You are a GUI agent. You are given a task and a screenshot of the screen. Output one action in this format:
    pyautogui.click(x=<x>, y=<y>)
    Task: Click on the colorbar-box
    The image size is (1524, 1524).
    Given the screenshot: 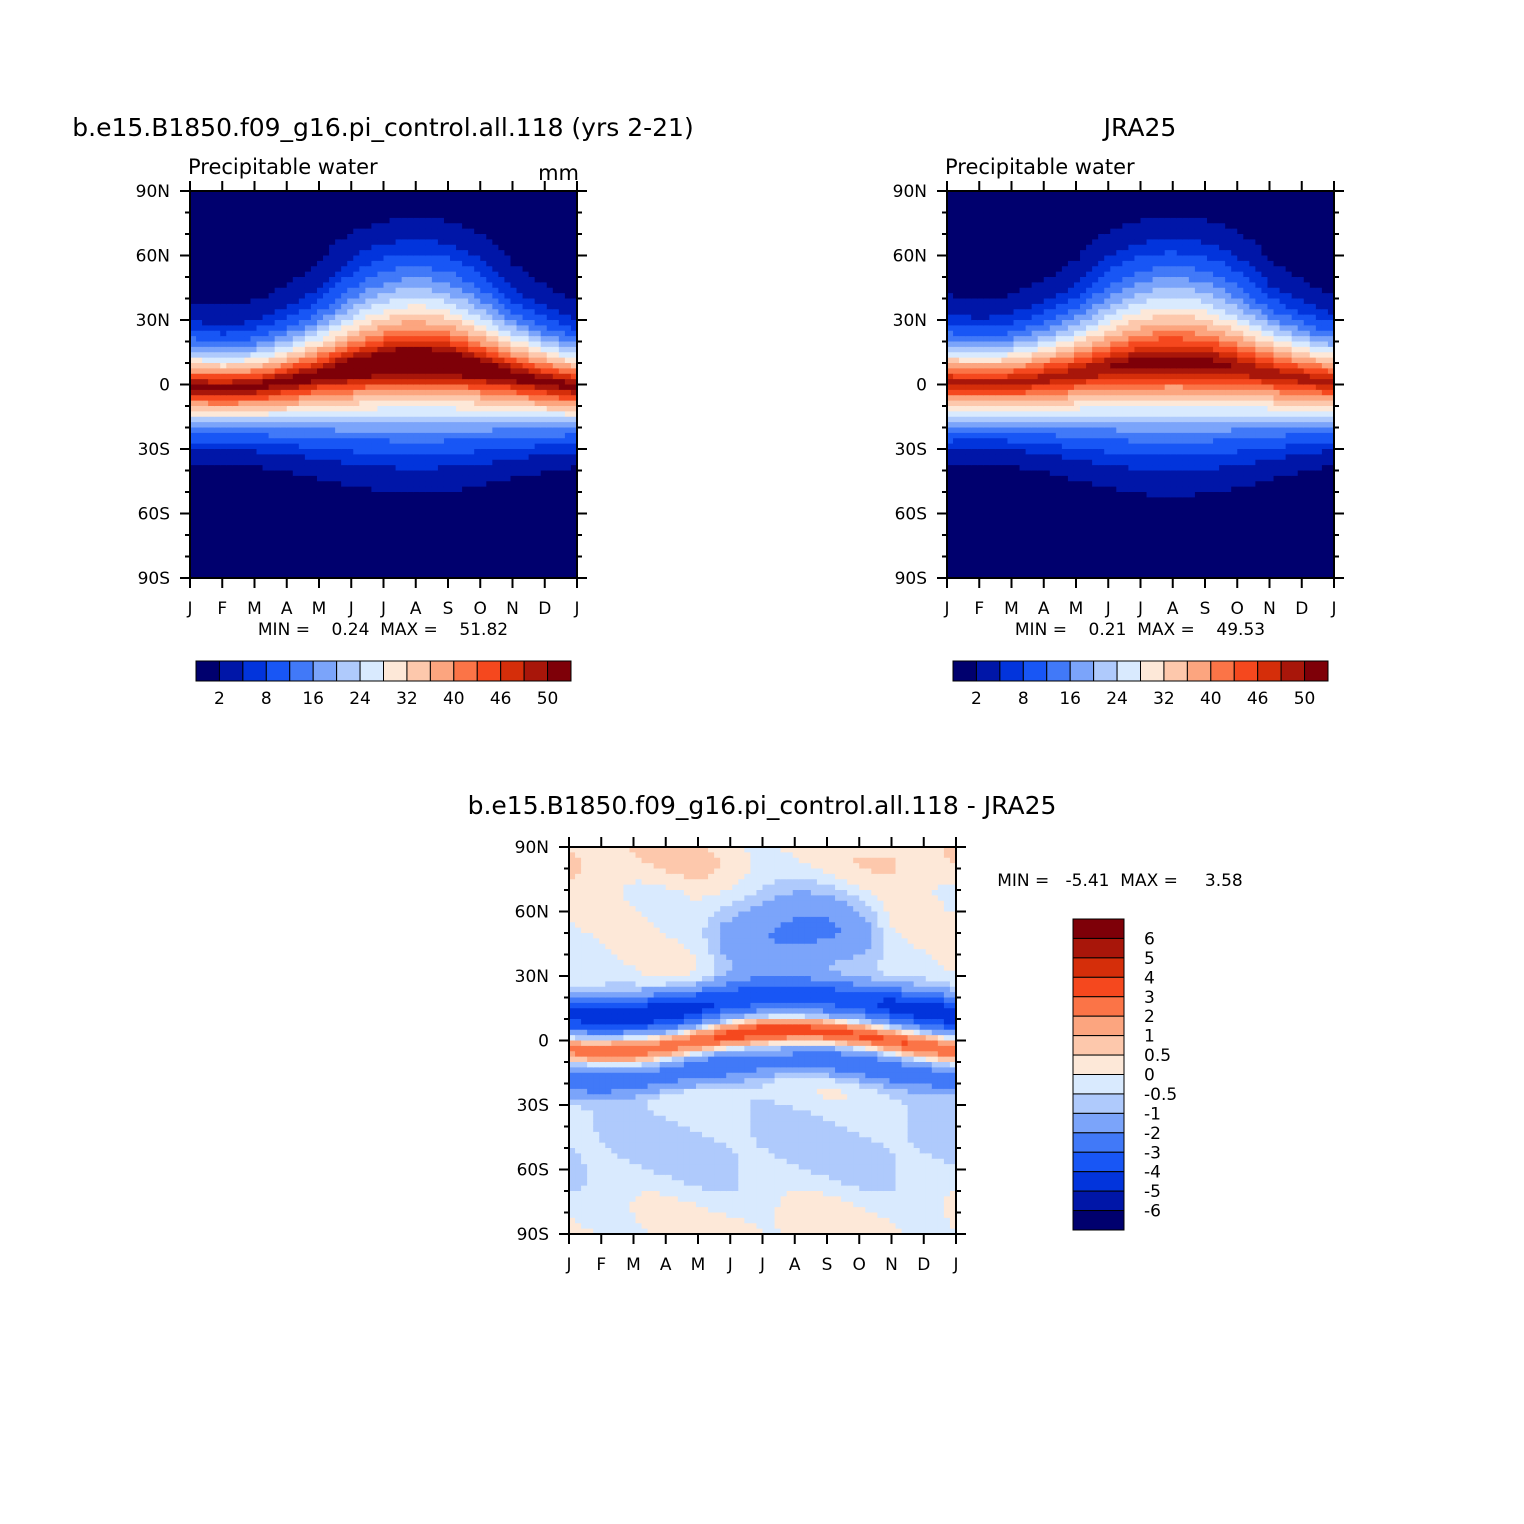 What is the action you would take?
    pyautogui.click(x=559, y=671)
    